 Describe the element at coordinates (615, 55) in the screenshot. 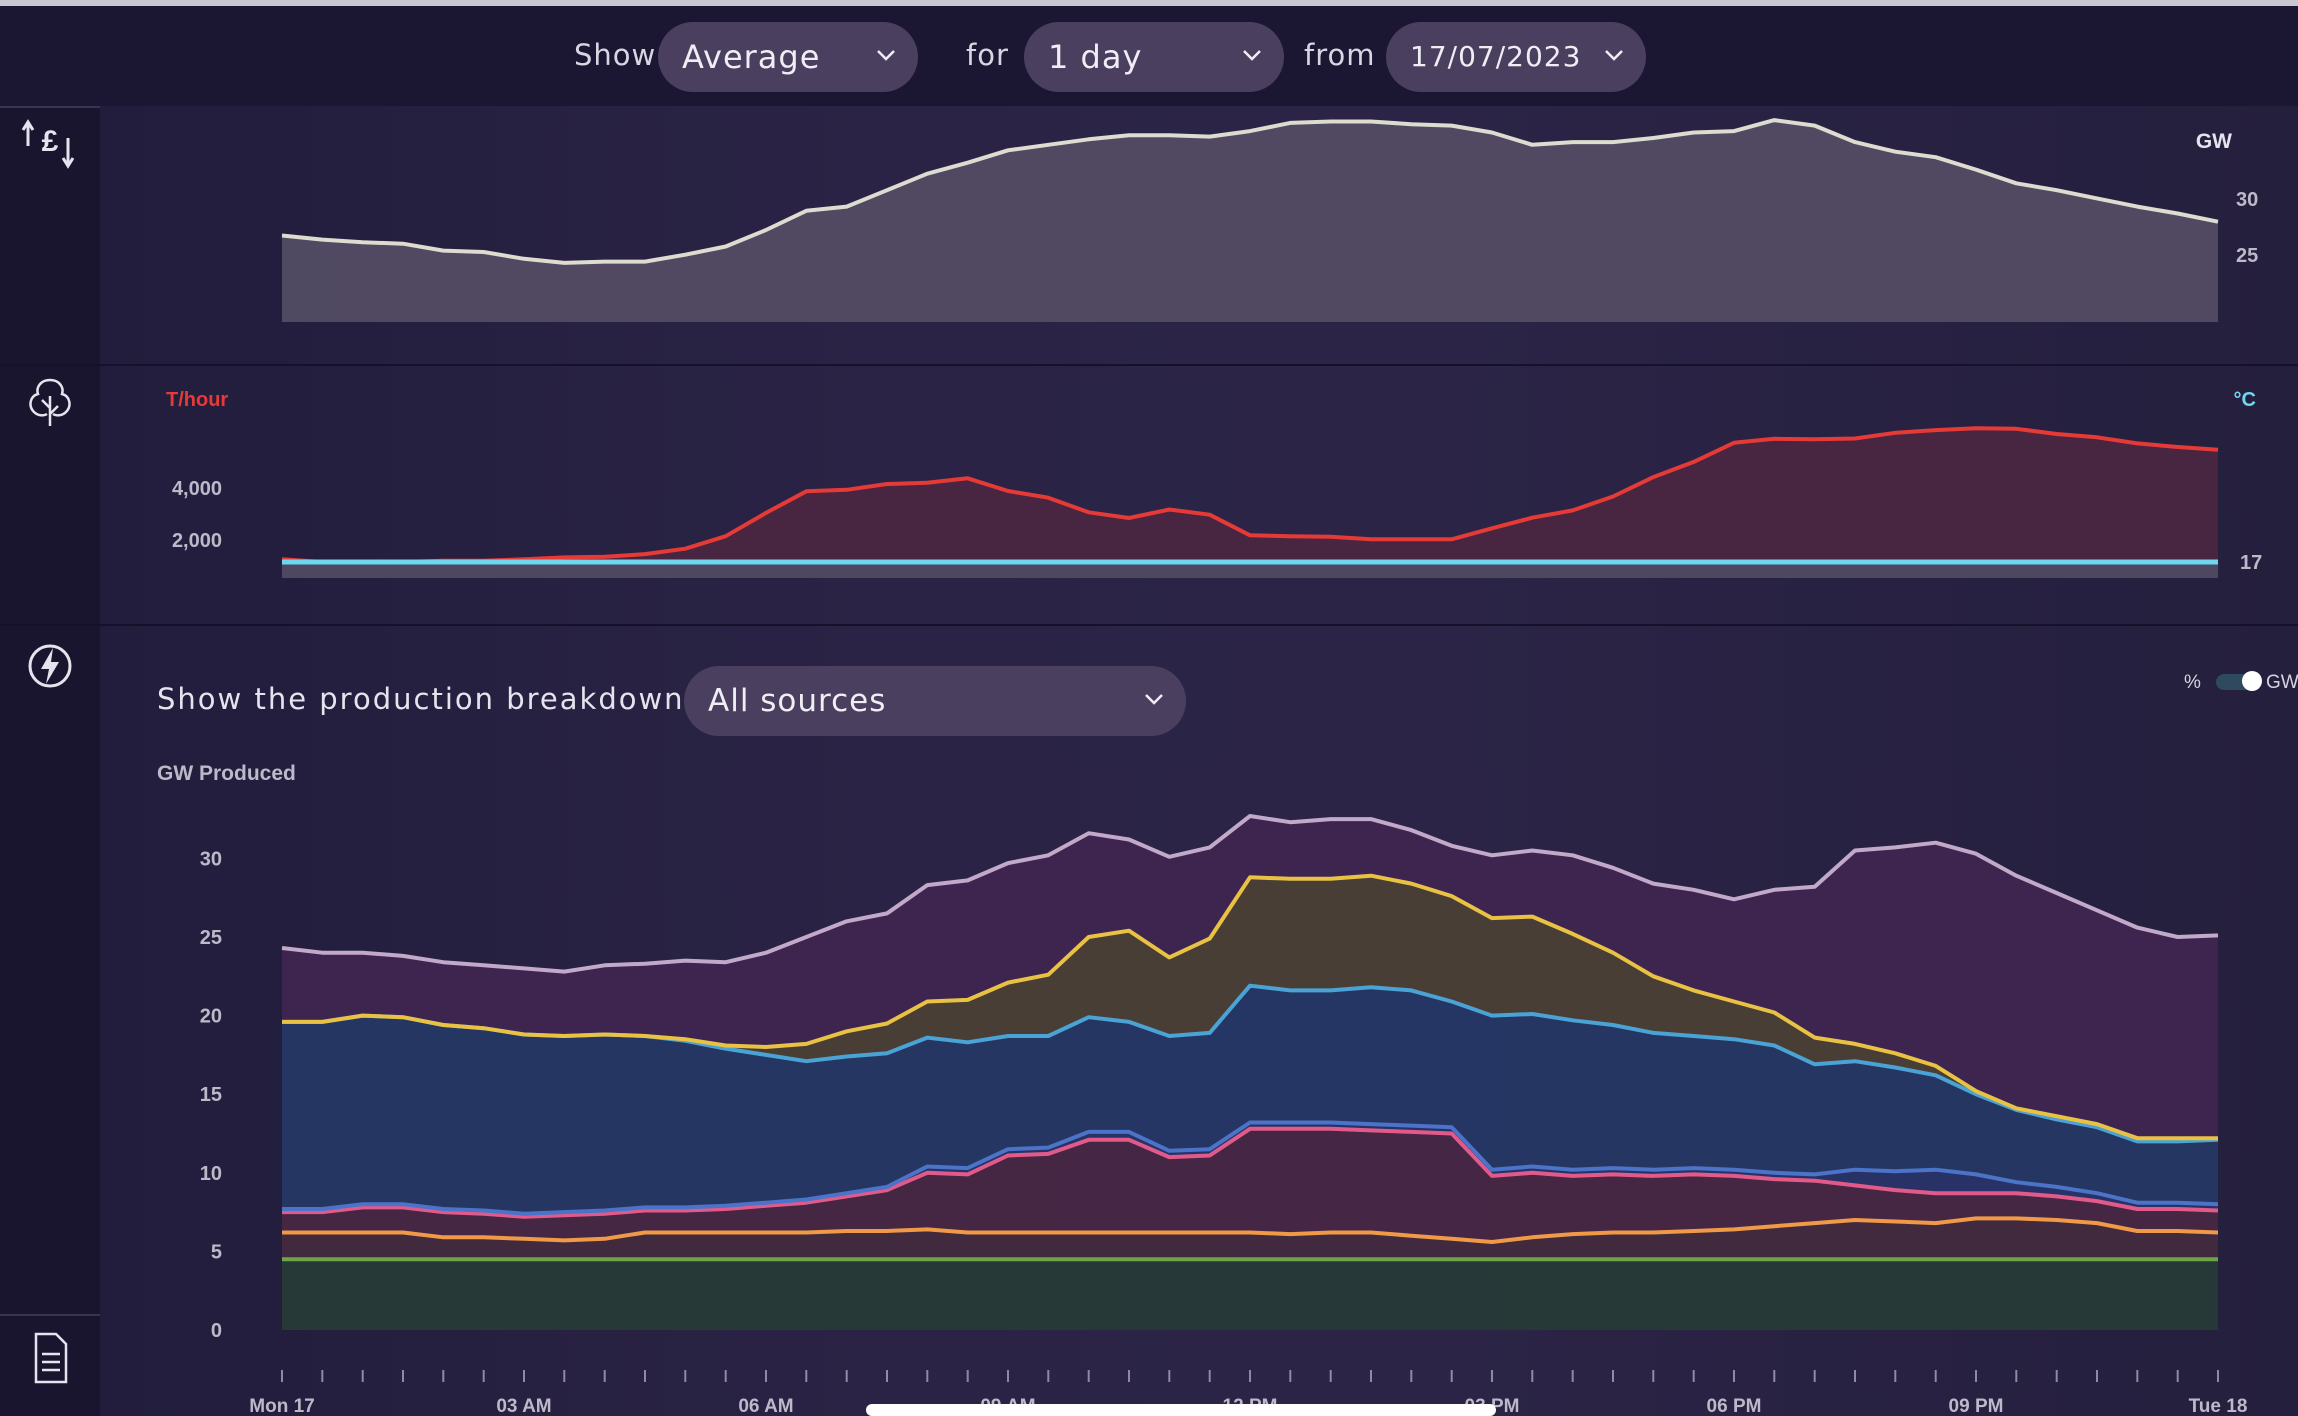

I see `show-label: Show` at that location.